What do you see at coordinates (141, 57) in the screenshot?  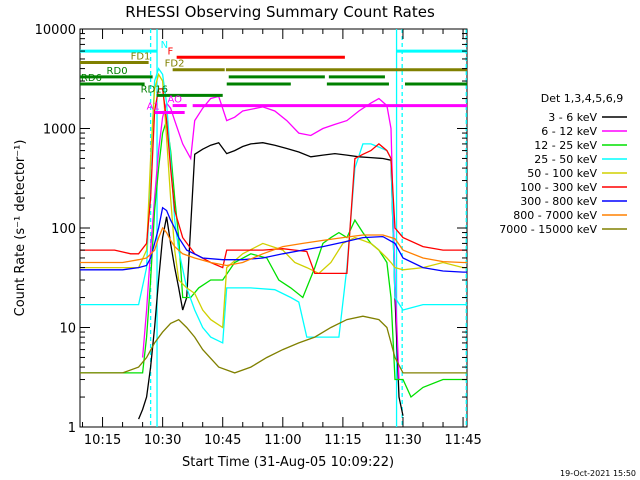 I see `flag-label: FD1` at bounding box center [141, 57].